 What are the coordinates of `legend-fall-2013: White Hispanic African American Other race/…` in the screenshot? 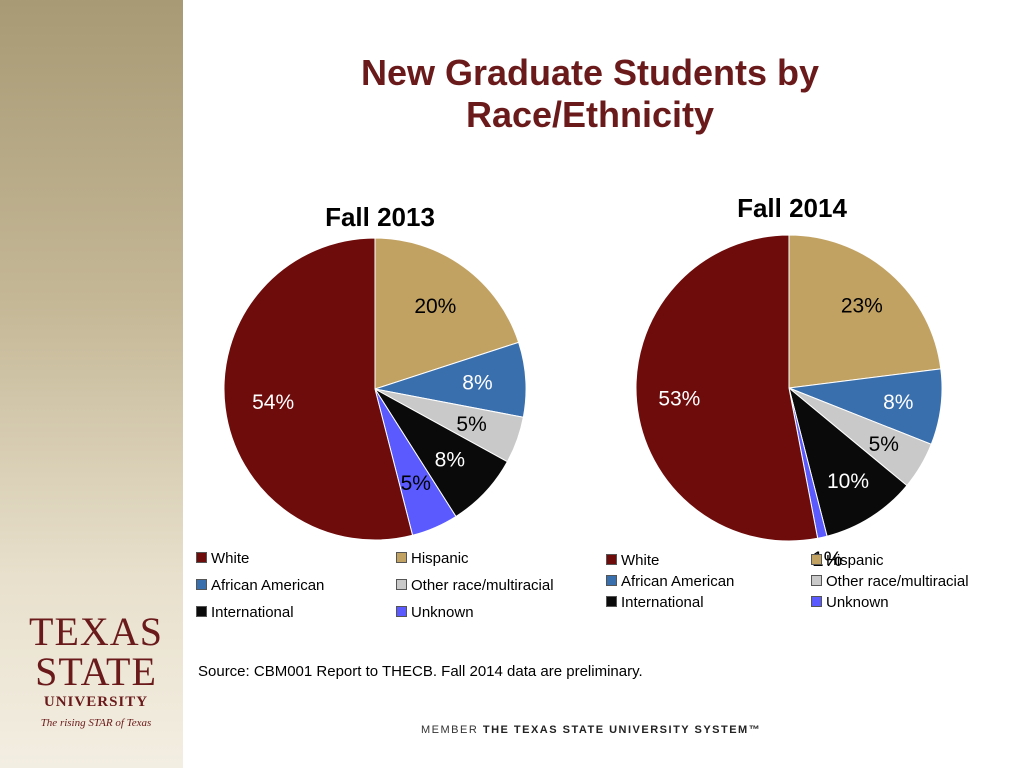 It's located at (396, 590).